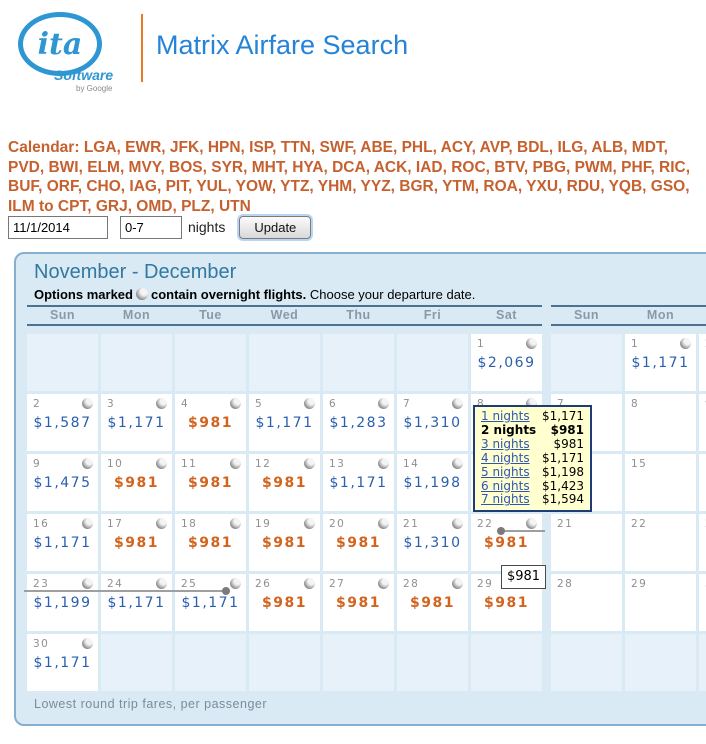 This screenshot has height=744, width=706. I want to click on calendar-day-cell: 9, so click(702, 422).